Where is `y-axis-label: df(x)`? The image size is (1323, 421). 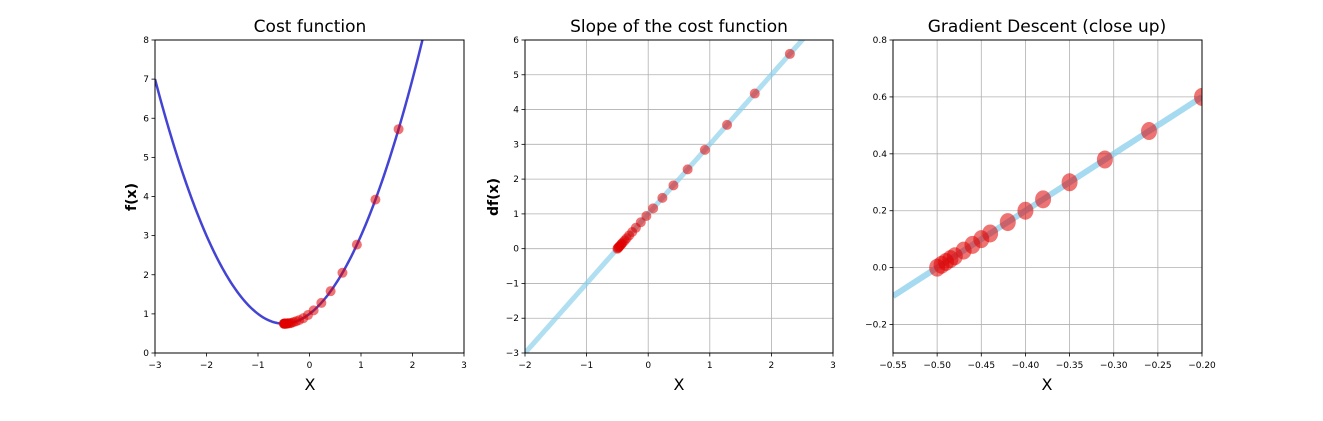 y-axis-label: df(x) is located at coordinates (494, 197).